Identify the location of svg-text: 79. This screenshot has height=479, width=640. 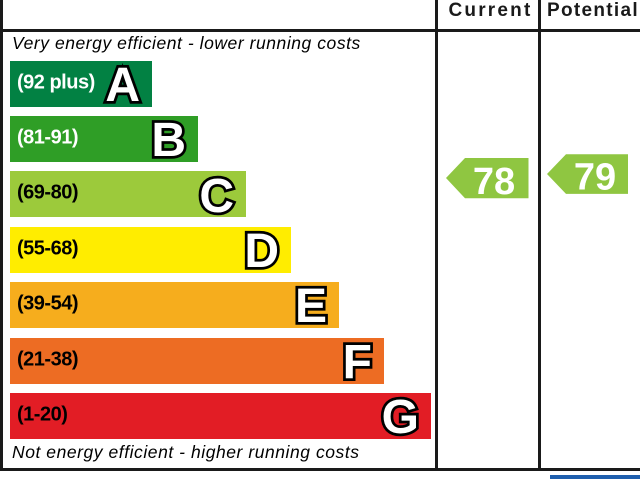
(595, 178).